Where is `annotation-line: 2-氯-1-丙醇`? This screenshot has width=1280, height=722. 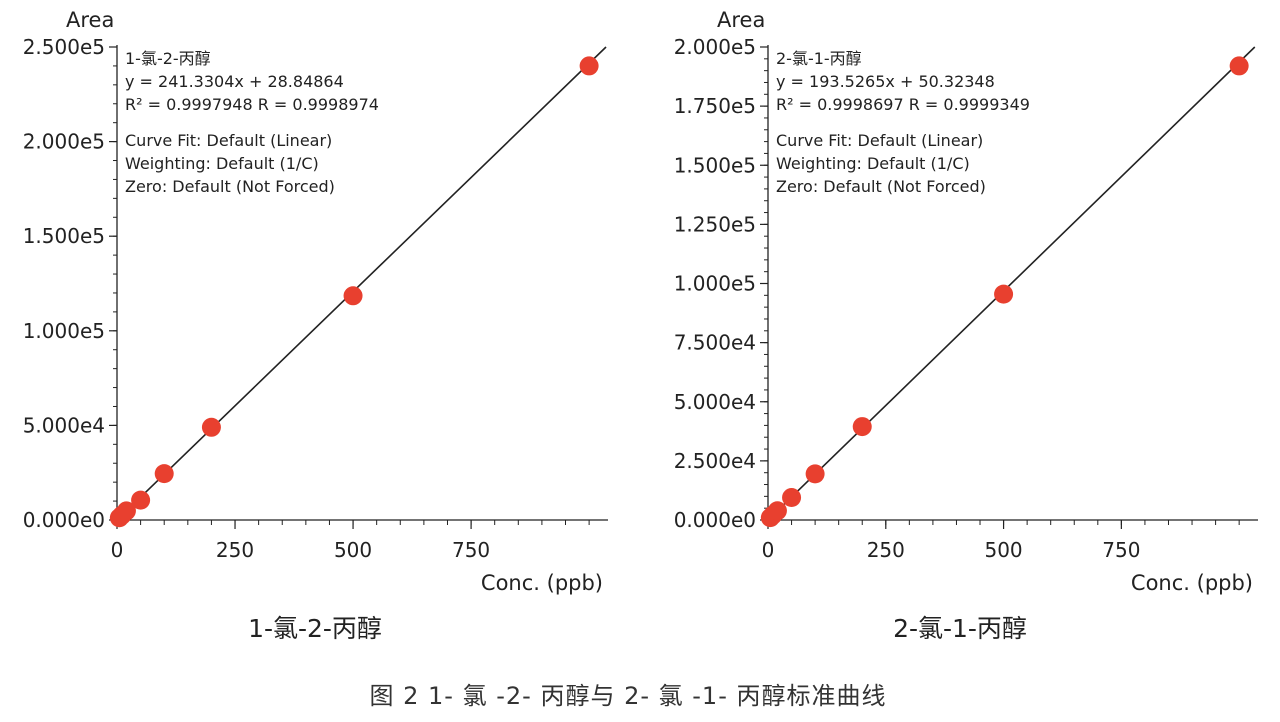 annotation-line: 2-氯-1-丙醇 is located at coordinates (819, 58).